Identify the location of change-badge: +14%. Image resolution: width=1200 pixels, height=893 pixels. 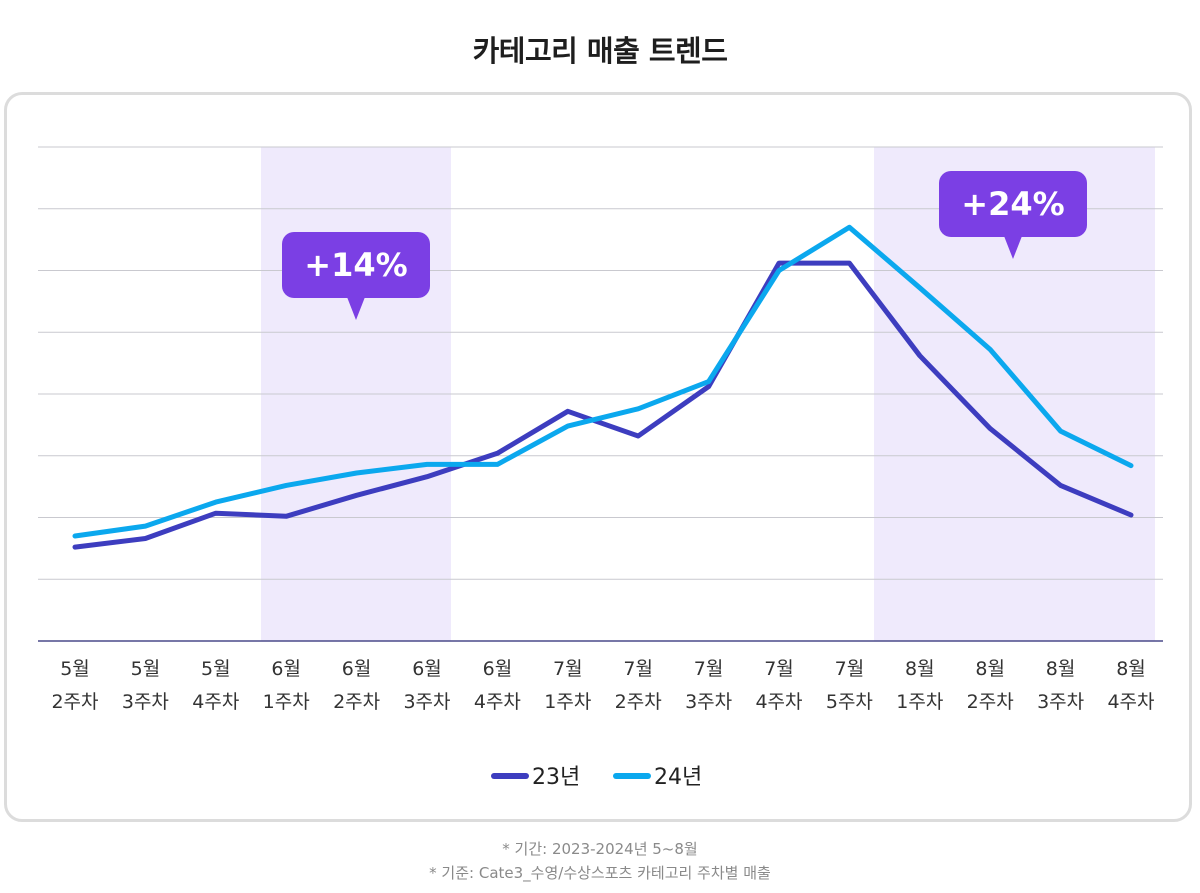
(356, 276).